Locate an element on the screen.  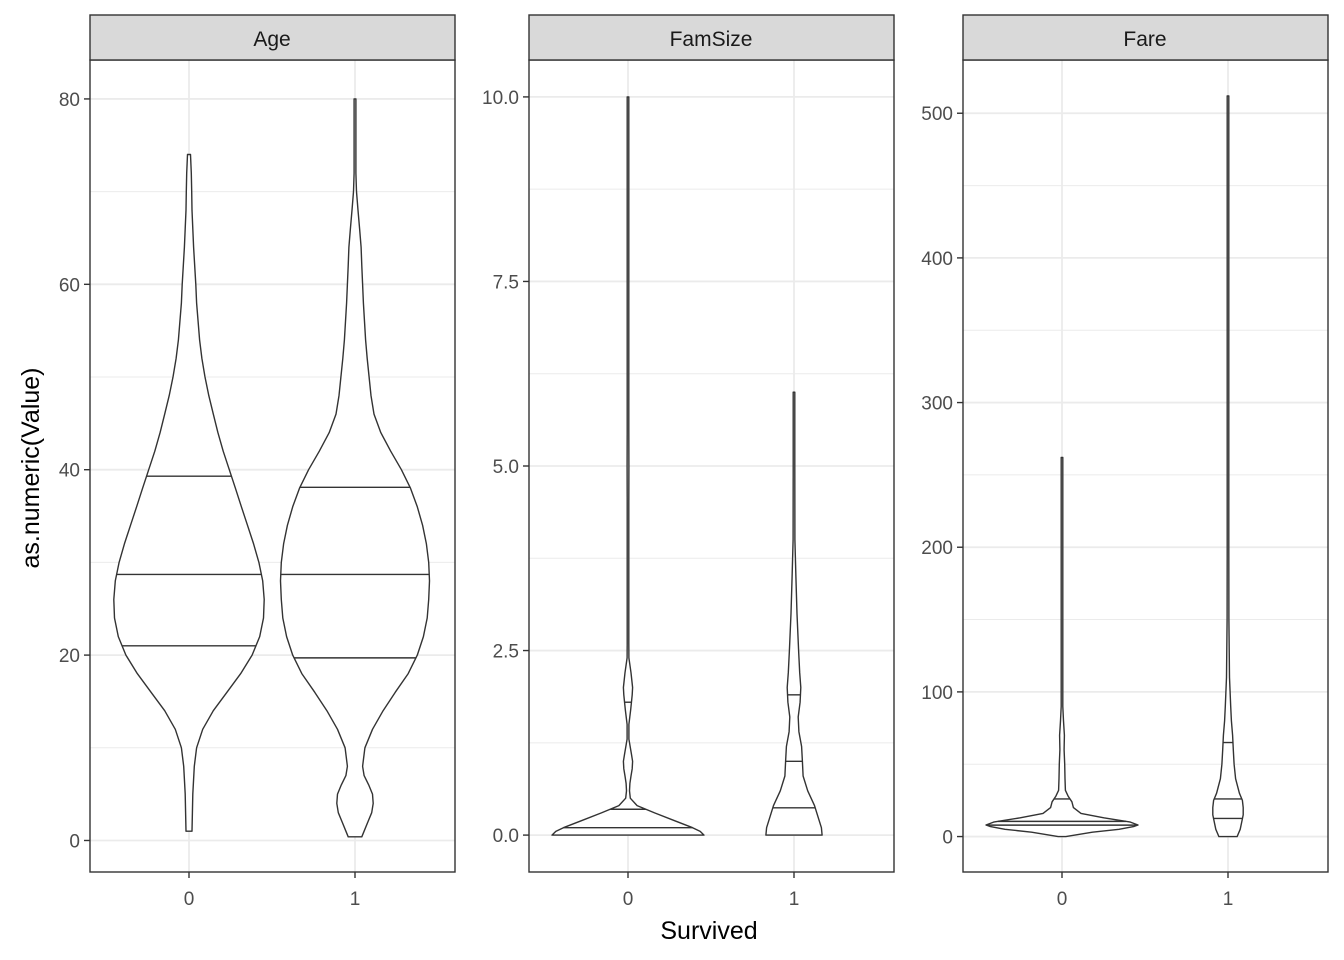
y-tick-label: 300 is located at coordinates (937, 404).